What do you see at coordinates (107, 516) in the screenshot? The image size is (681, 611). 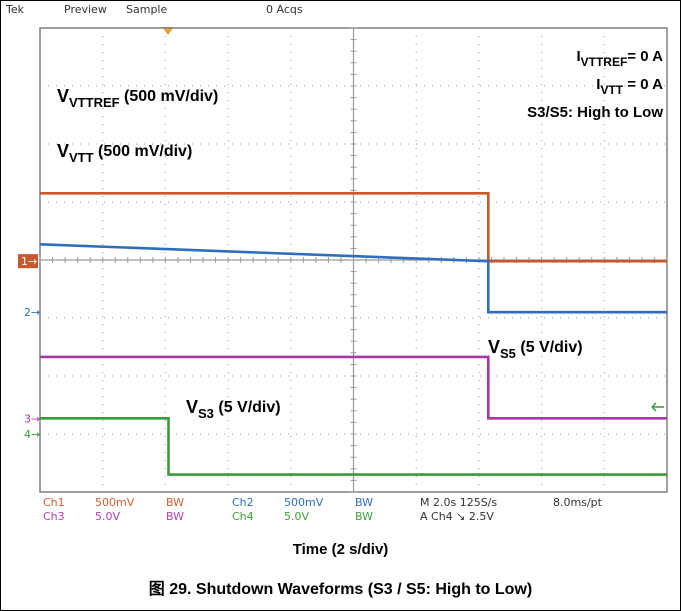 I see `ch3-scale: 5.0V` at bounding box center [107, 516].